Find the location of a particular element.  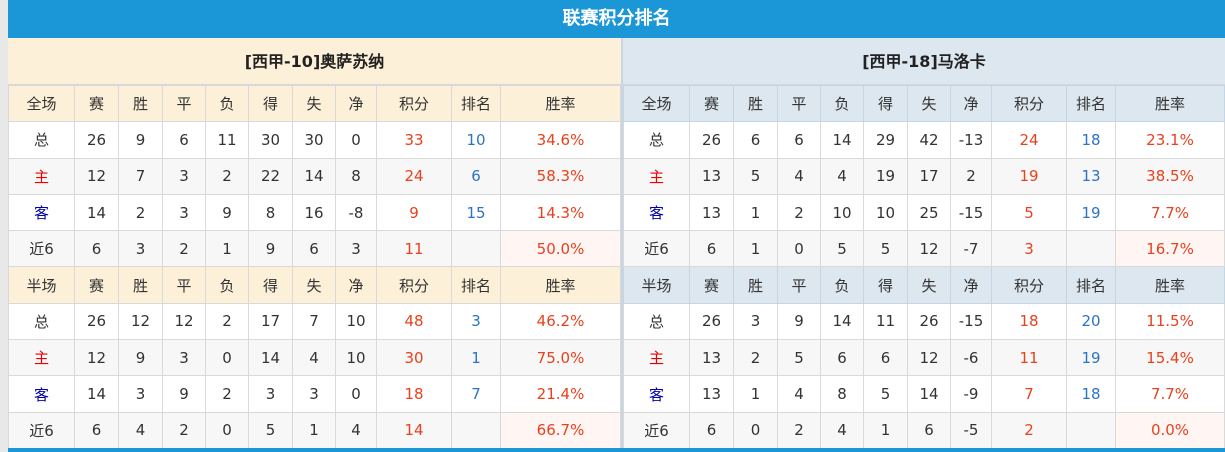

rank-cell: 3 is located at coordinates (476, 321).